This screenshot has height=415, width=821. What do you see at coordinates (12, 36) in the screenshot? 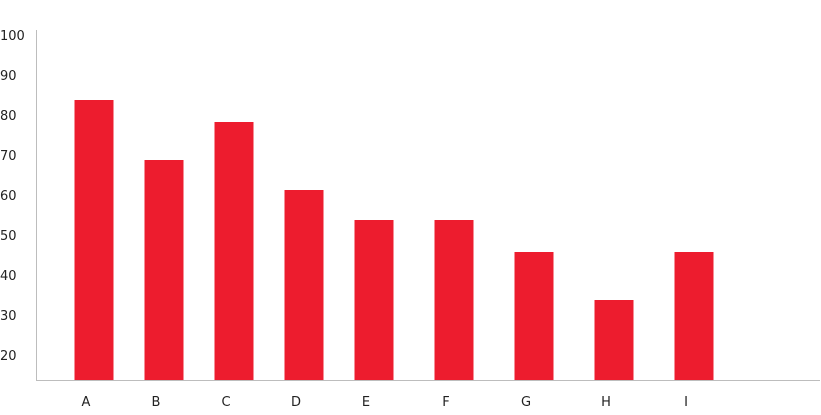
I see `y-tick-label-100: 100` at bounding box center [12, 36].